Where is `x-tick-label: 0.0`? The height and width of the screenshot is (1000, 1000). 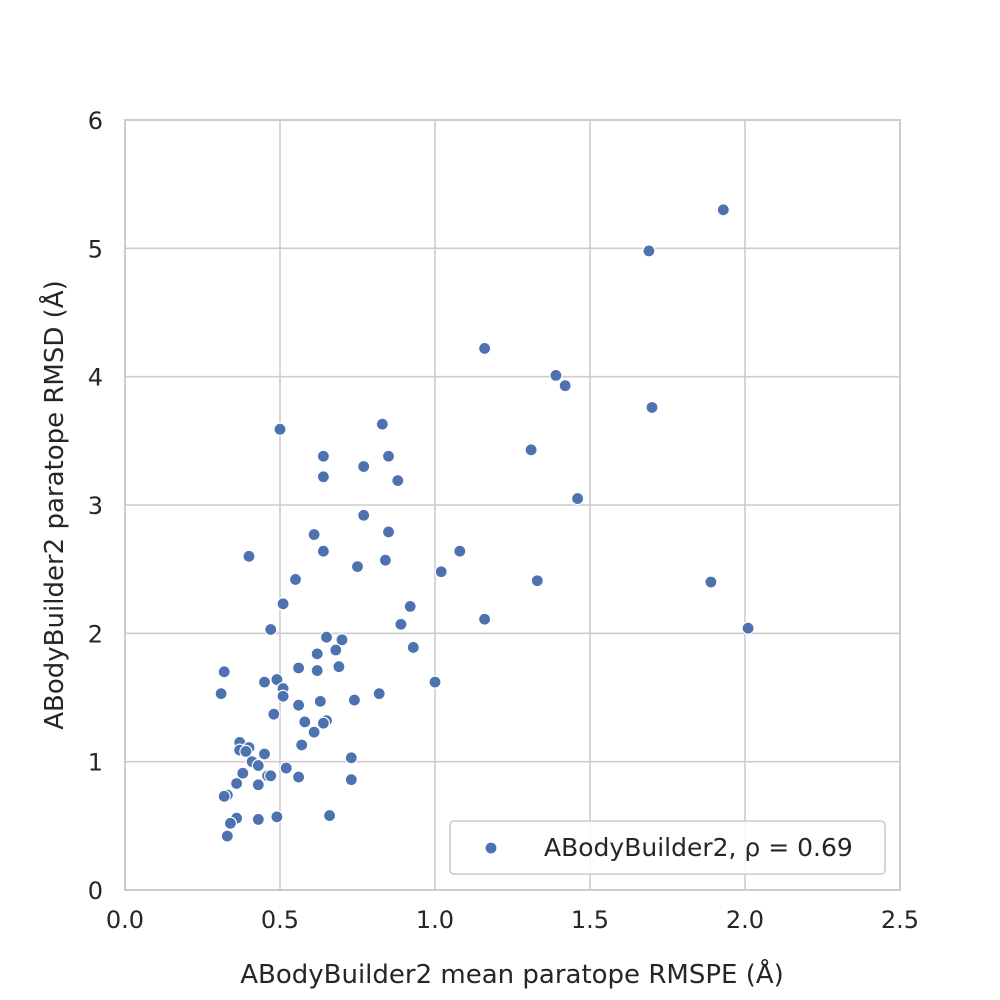 x-tick-label: 0.0 is located at coordinates (125, 920).